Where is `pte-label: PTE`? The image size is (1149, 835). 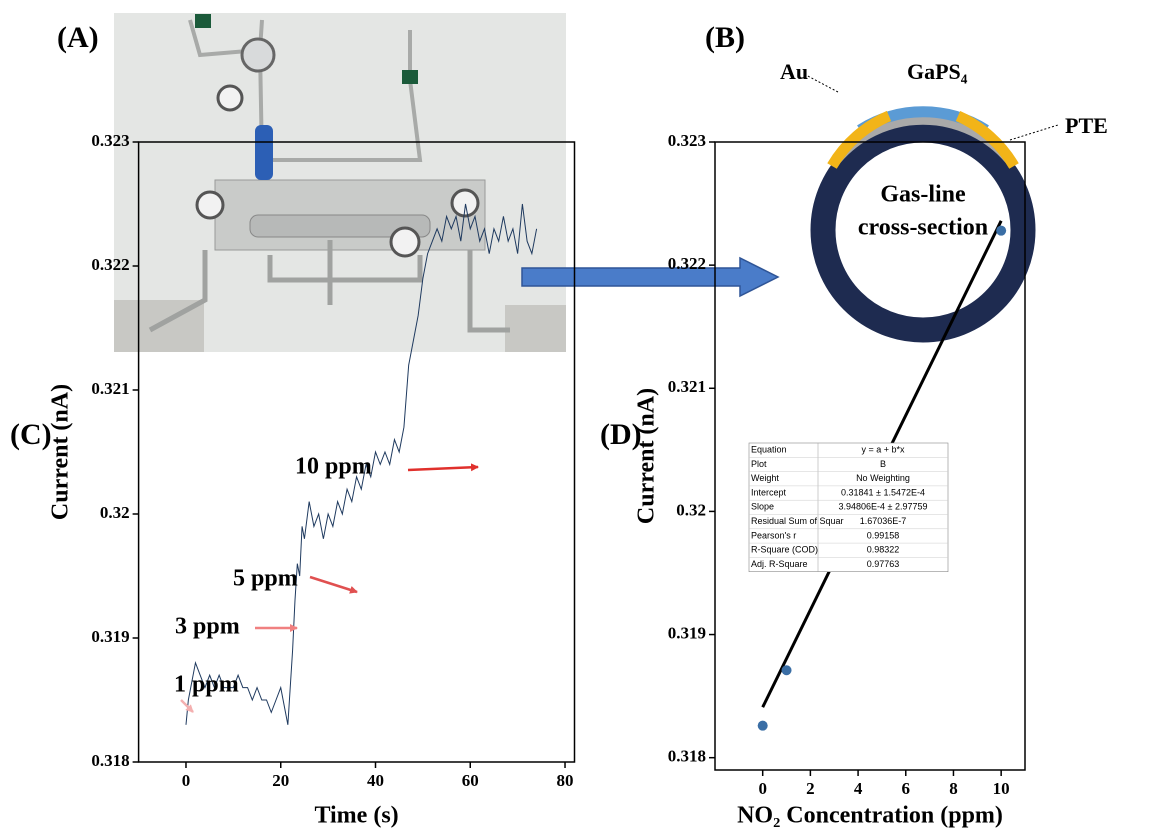 pte-label: PTE is located at coordinates (1086, 125).